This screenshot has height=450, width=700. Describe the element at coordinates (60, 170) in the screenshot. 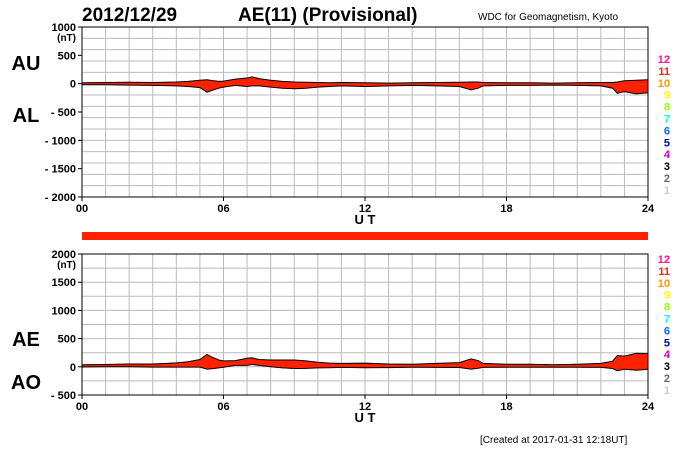

I see `y-tick-label: - 1500` at that location.